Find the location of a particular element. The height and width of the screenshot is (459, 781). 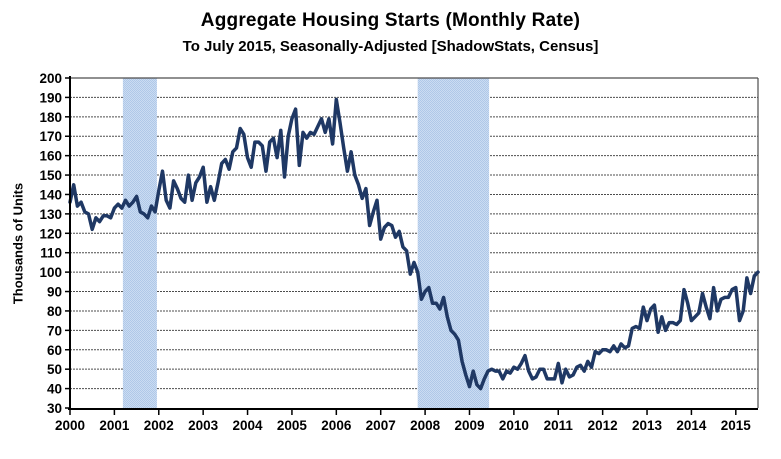

x-tick-label: 2009 is located at coordinates (469, 425).